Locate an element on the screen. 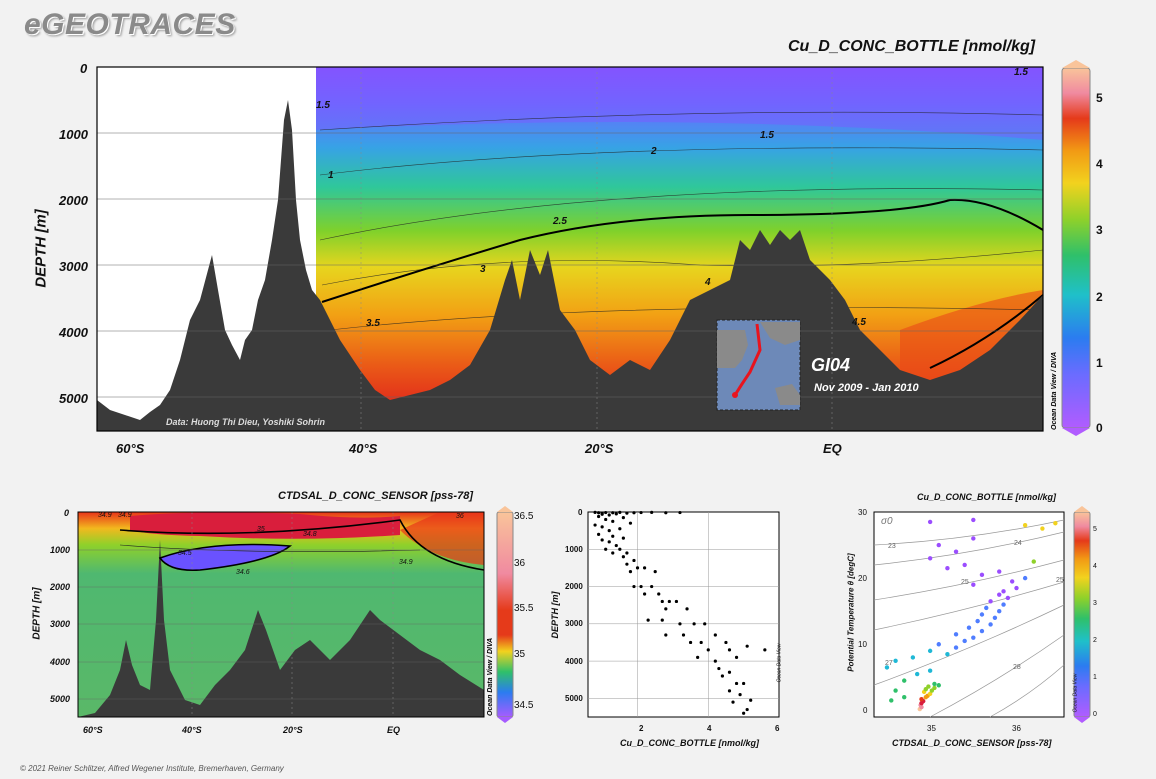  sal-contour-label: 35 is located at coordinates (261, 529).